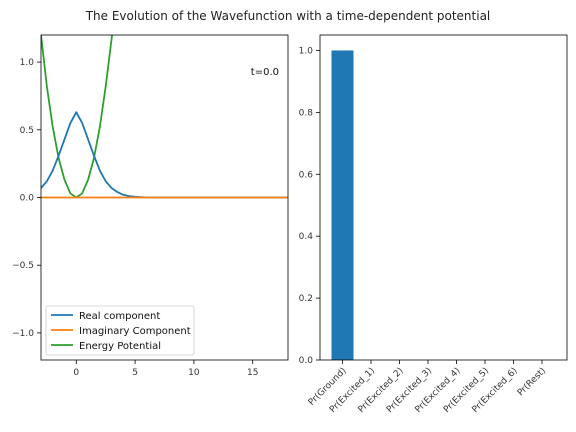 The image size is (576, 432). Describe the element at coordinates (265, 72) in the screenshot. I see `time-annotation: t=0.0` at that location.